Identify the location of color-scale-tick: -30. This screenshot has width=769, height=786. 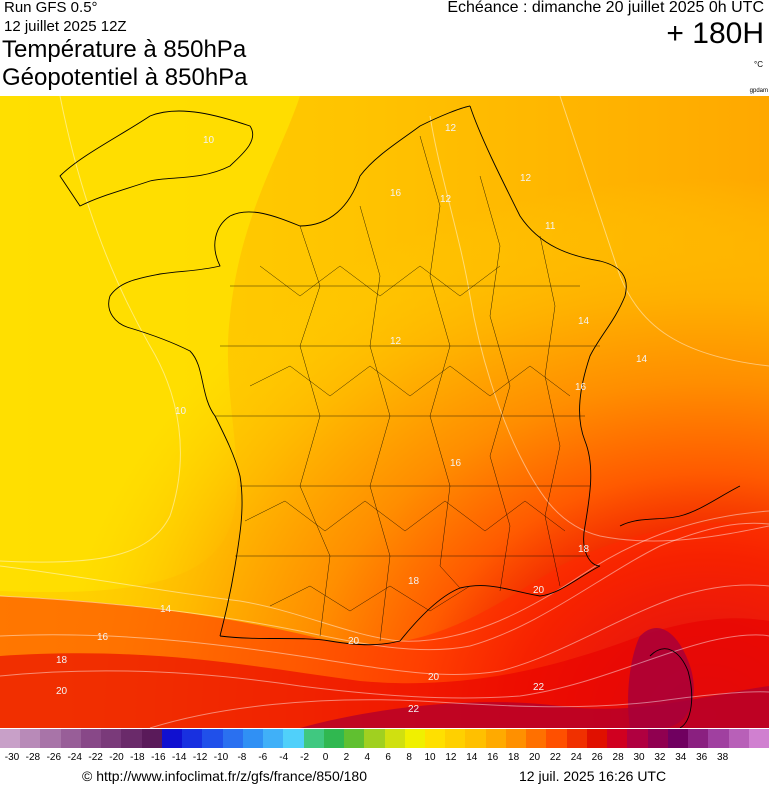
(12, 757).